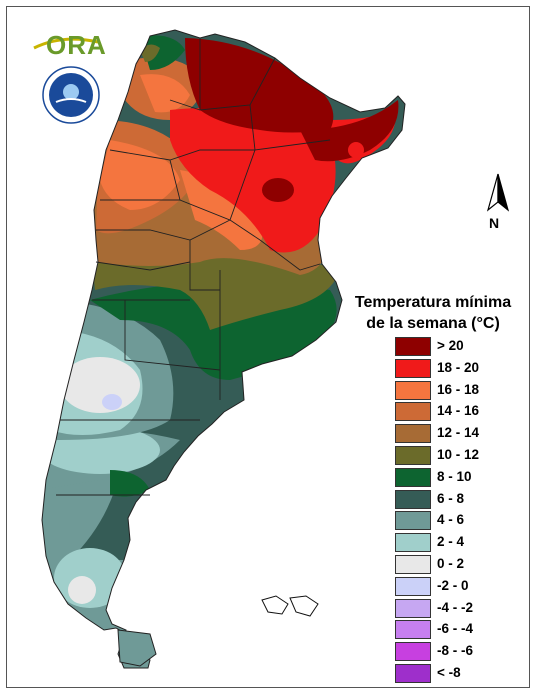 Image resolution: width=538 pixels, height=696 pixels. I want to click on legend-label: < -8, so click(449, 672).